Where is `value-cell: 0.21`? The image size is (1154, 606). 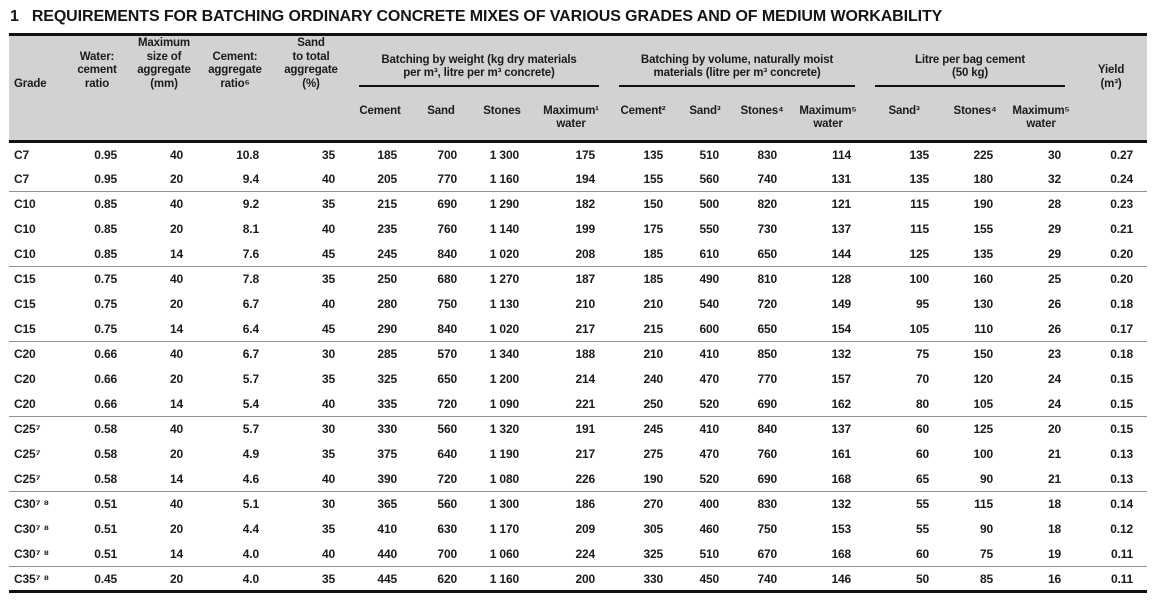 value-cell: 0.21 is located at coordinates (1122, 229).